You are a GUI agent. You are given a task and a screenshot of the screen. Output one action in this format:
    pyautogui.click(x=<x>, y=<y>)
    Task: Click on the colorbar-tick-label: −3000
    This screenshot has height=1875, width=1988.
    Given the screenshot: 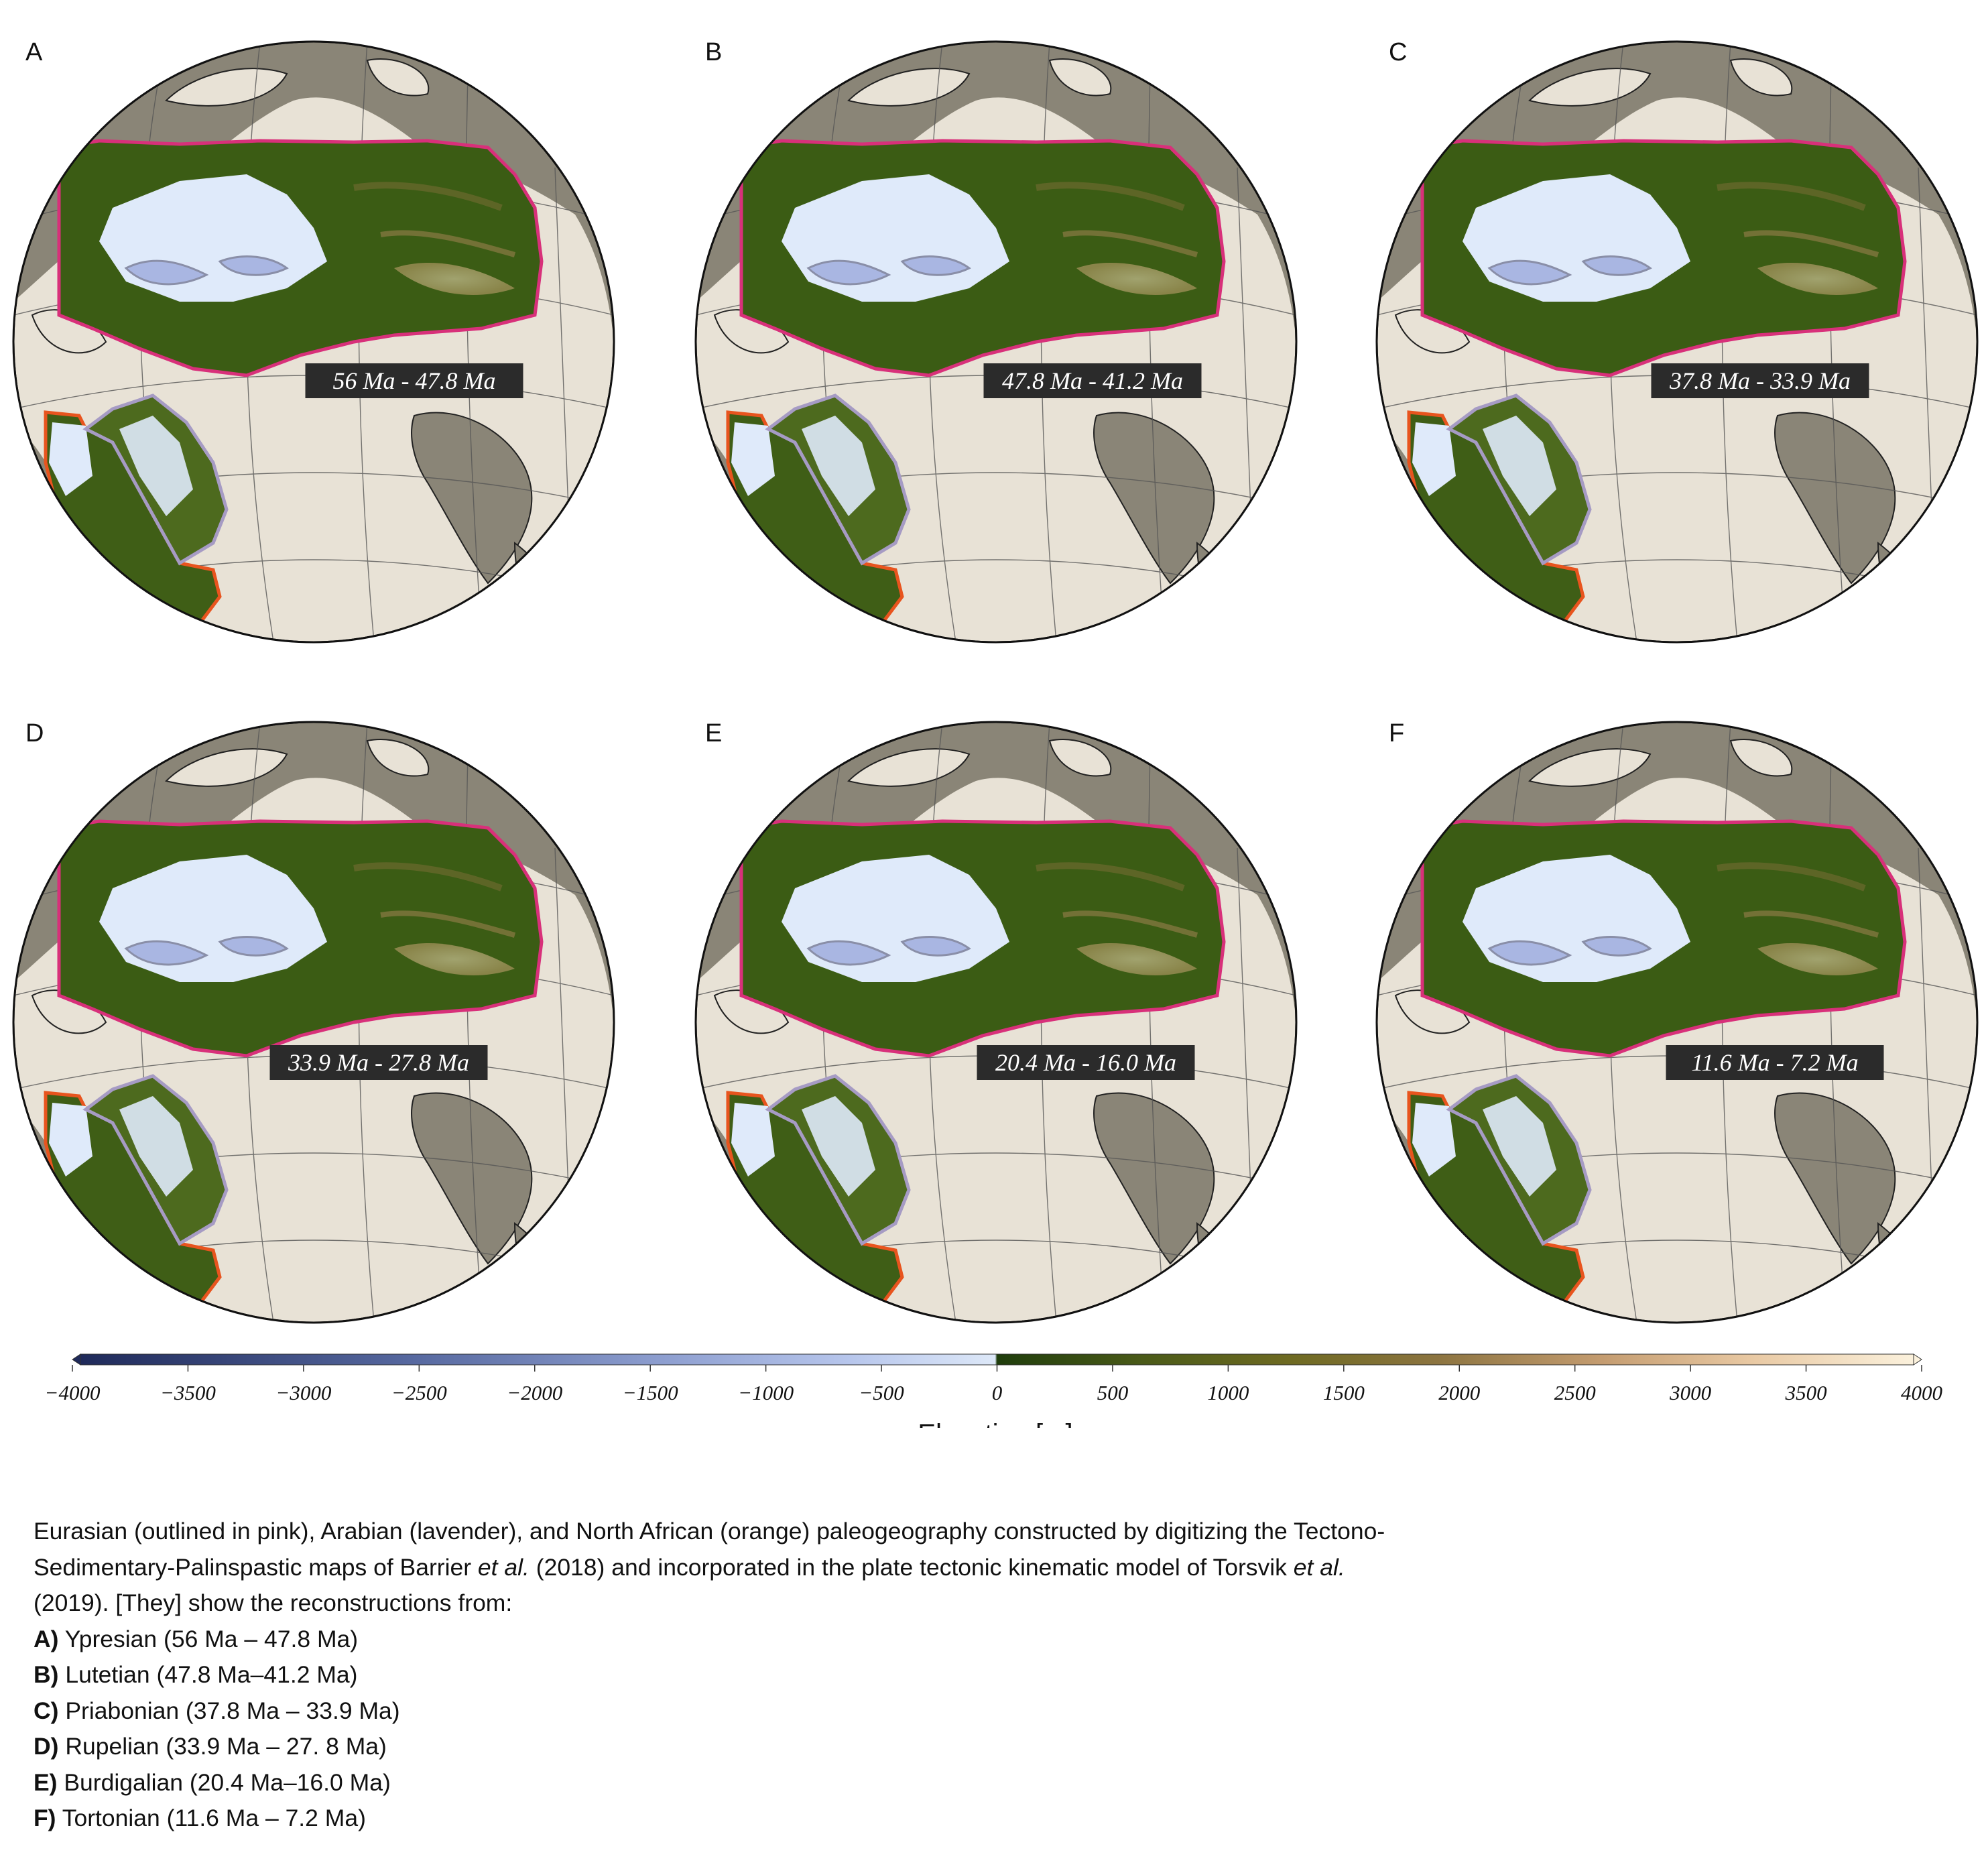 What is the action you would take?
    pyautogui.click(x=303, y=1392)
    